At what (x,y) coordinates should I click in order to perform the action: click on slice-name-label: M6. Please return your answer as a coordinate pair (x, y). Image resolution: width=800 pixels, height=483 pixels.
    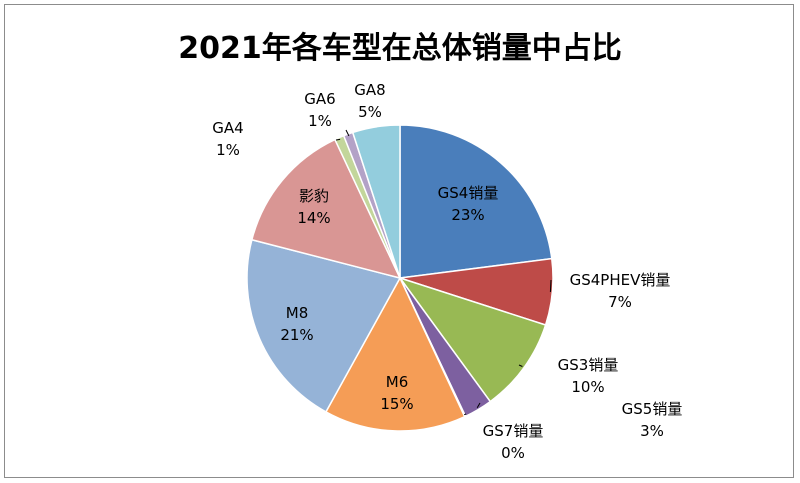
    Looking at the image, I should click on (397, 382).